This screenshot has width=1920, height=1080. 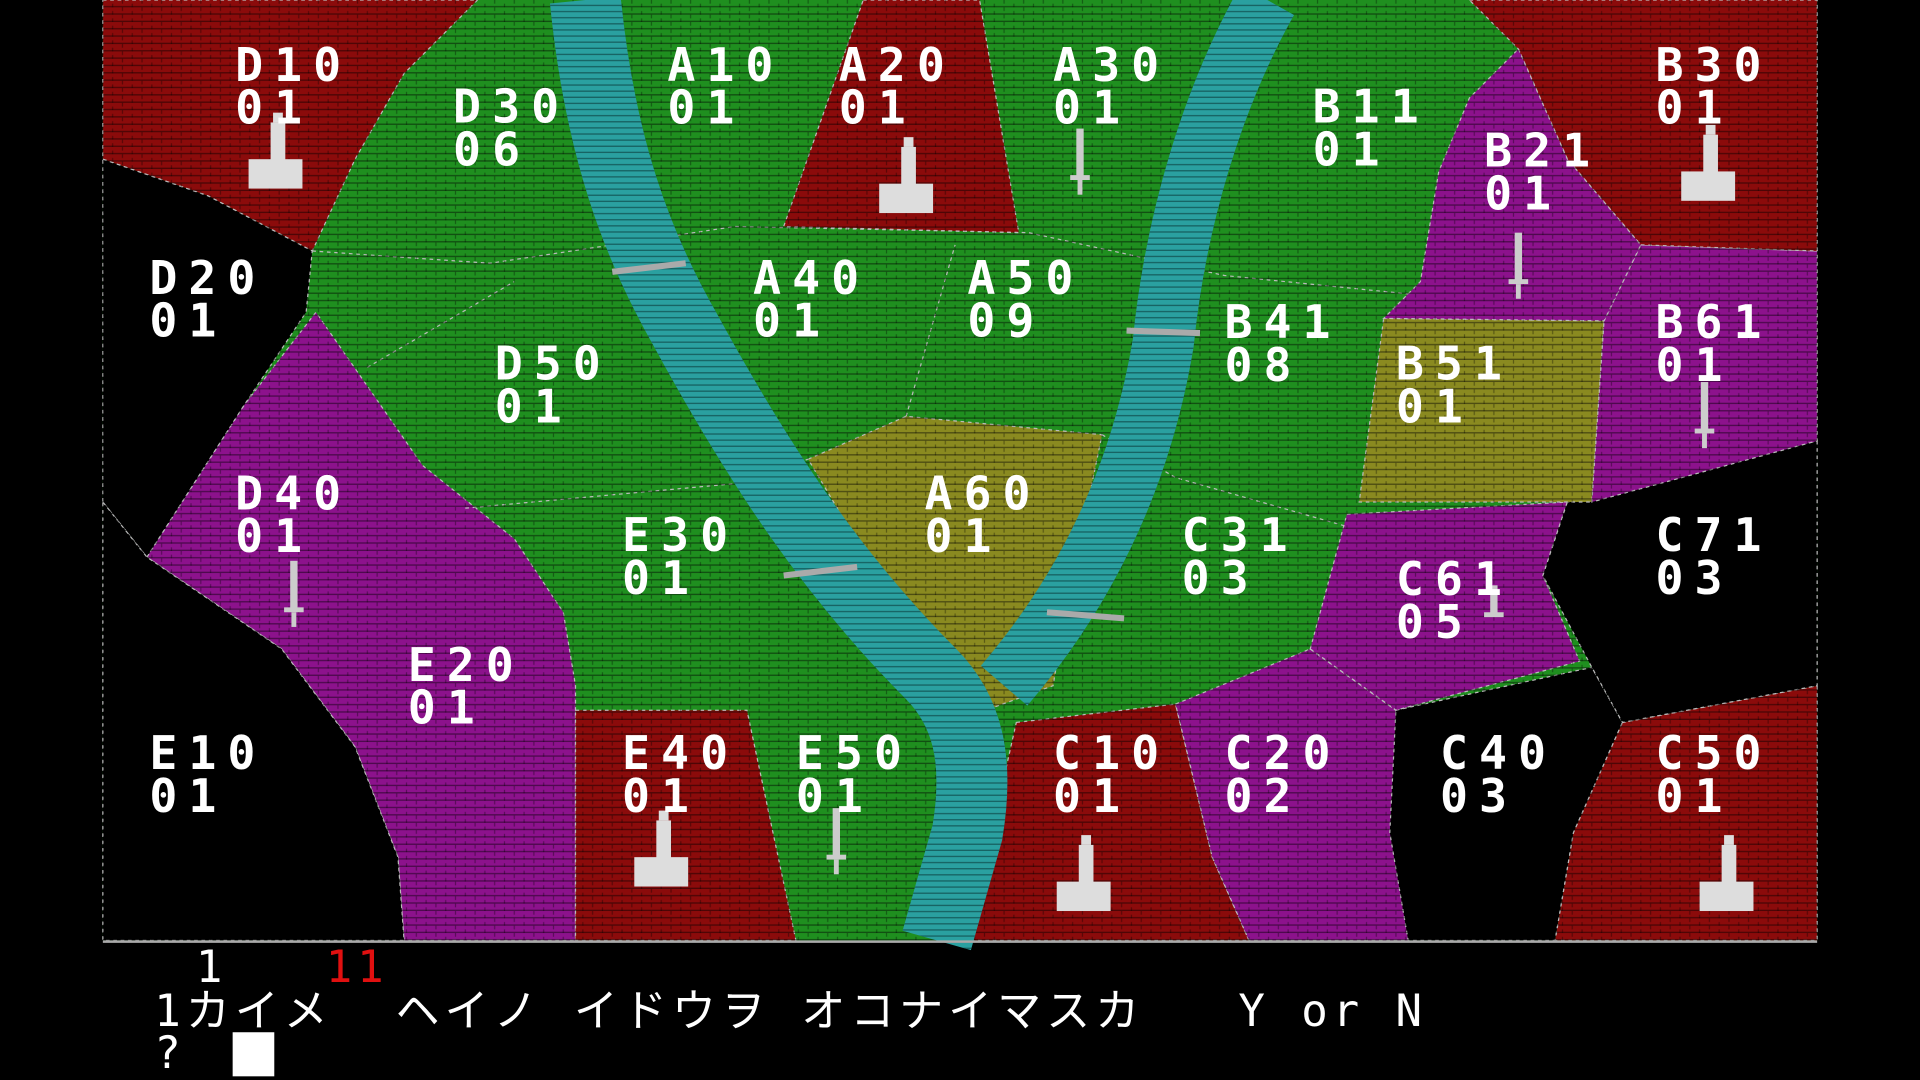 What do you see at coordinates (1714, 753) in the screenshot?
I see `region-id: C50` at bounding box center [1714, 753].